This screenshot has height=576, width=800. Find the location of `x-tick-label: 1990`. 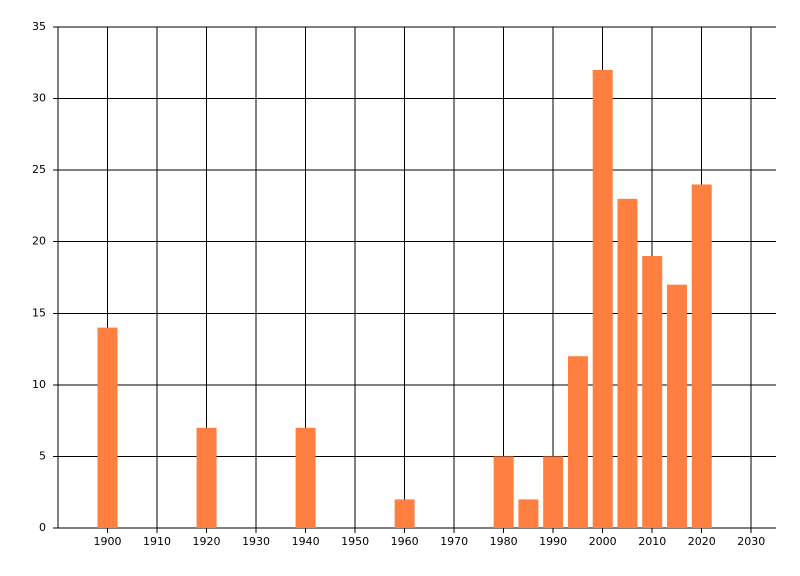

x-tick-label: 1990 is located at coordinates (553, 541).